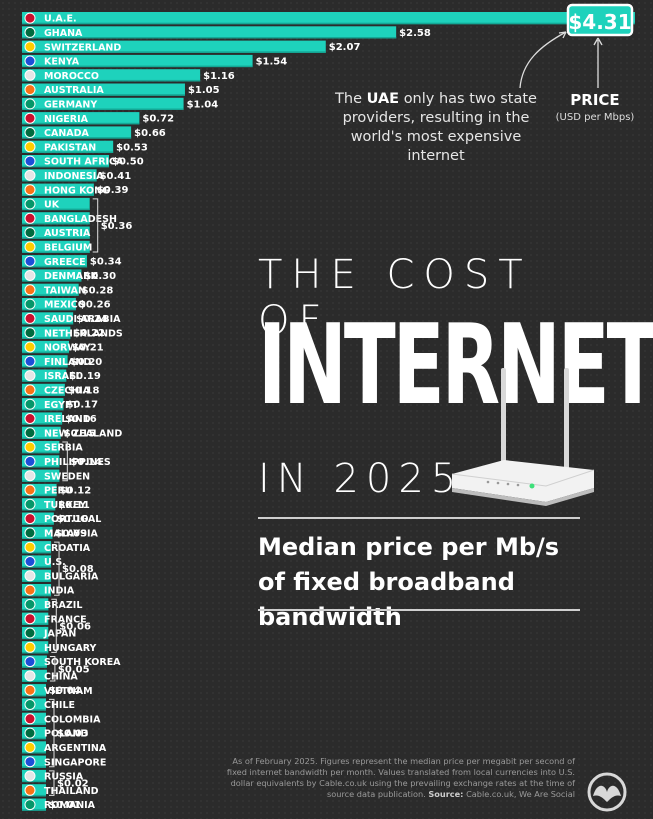 The height and width of the screenshot is (819, 653). What do you see at coordinates (345, 47) in the screenshot?
I see `value-label: $2.07` at bounding box center [345, 47].